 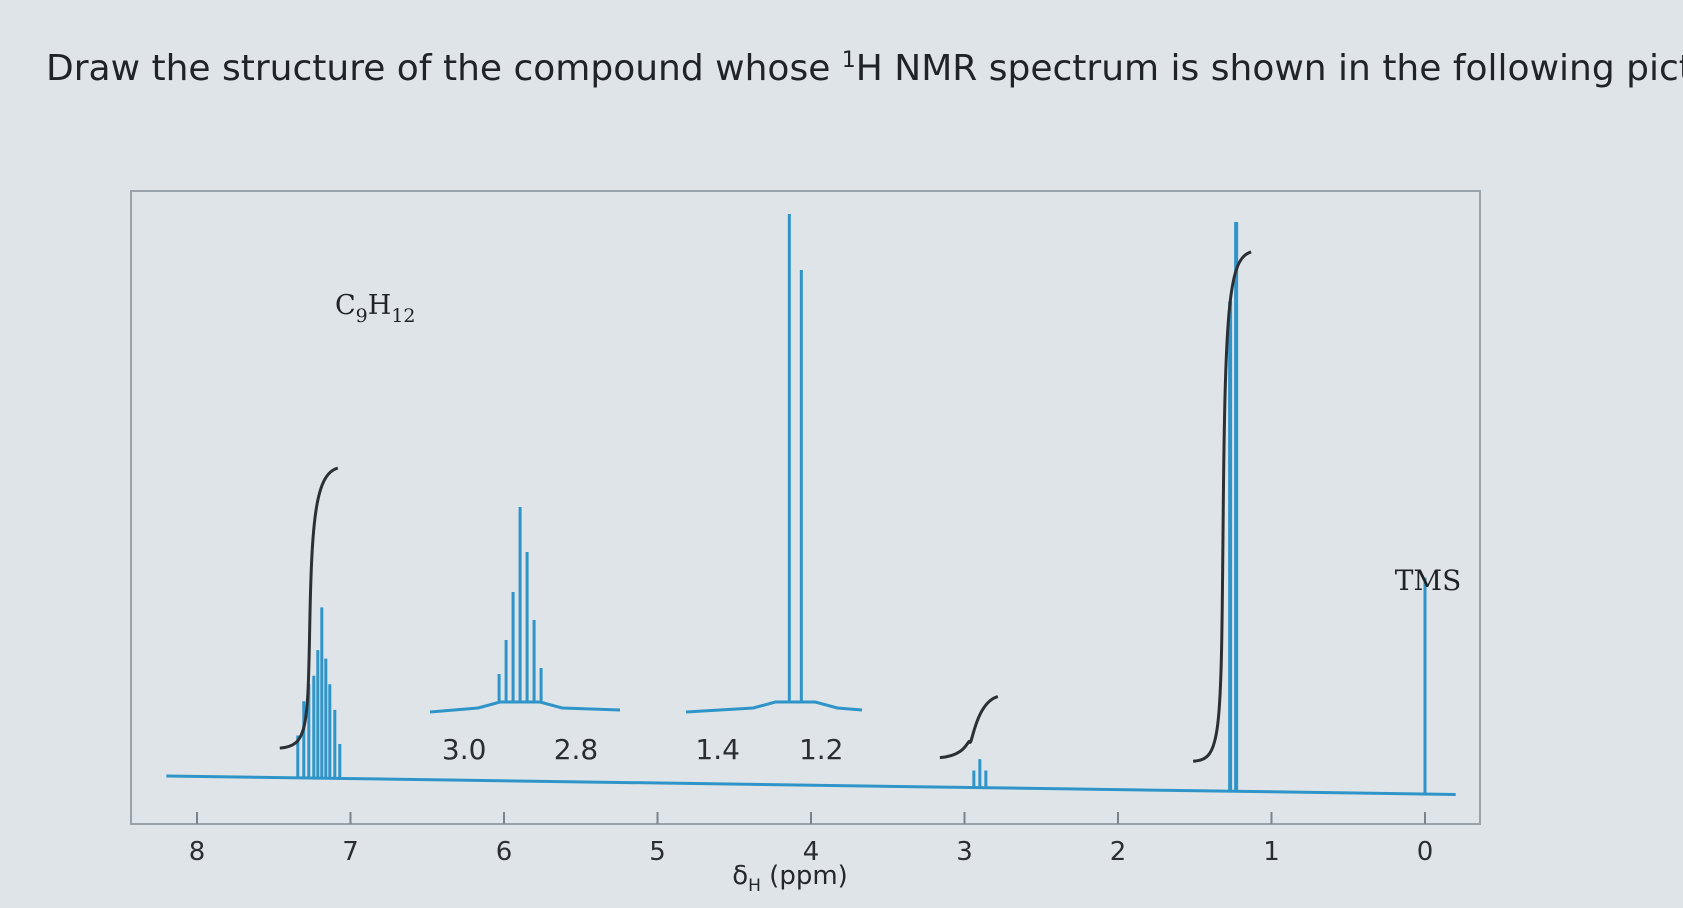 What do you see at coordinates (964, 852) in the screenshot?
I see `x-tick-label: 3` at bounding box center [964, 852].